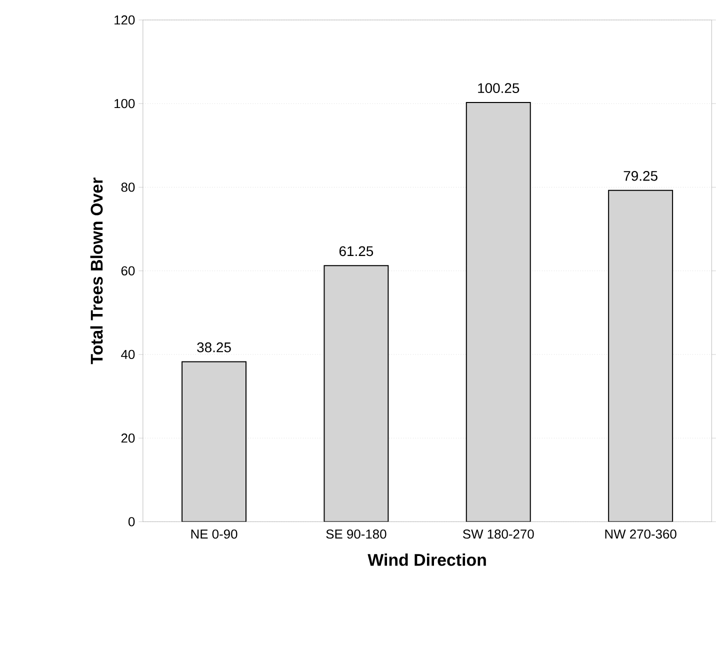  What do you see at coordinates (96, 271) in the screenshot?
I see `y-axis-title: Total Trees Blown Over` at bounding box center [96, 271].